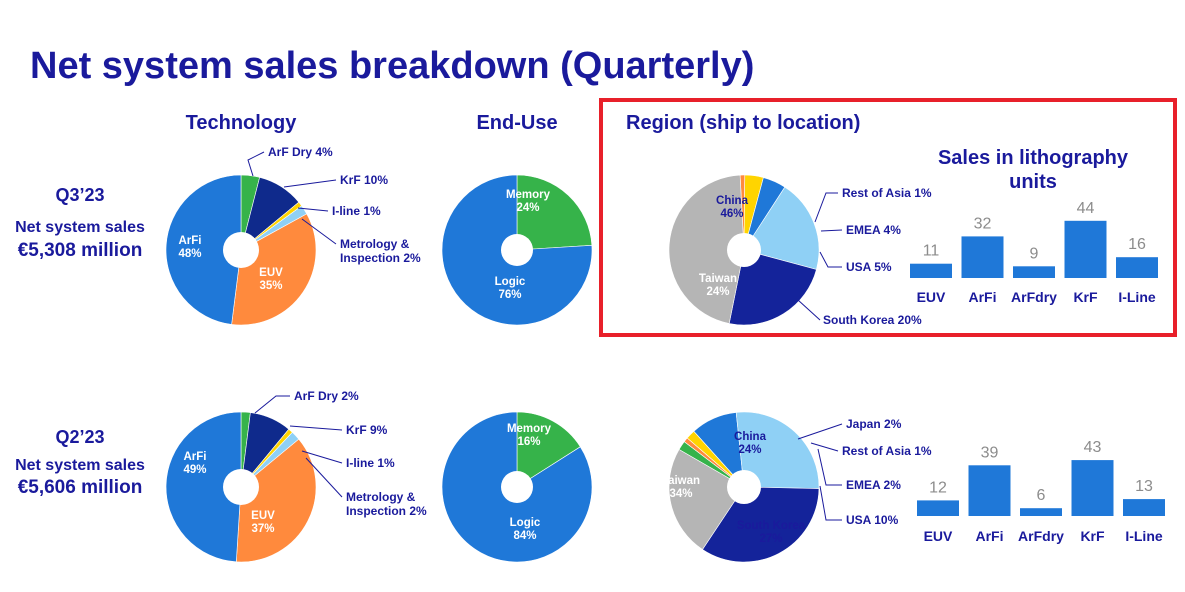 This screenshot has width=1185, height=592. I want to click on pie-slice-china, so click(706, 249).